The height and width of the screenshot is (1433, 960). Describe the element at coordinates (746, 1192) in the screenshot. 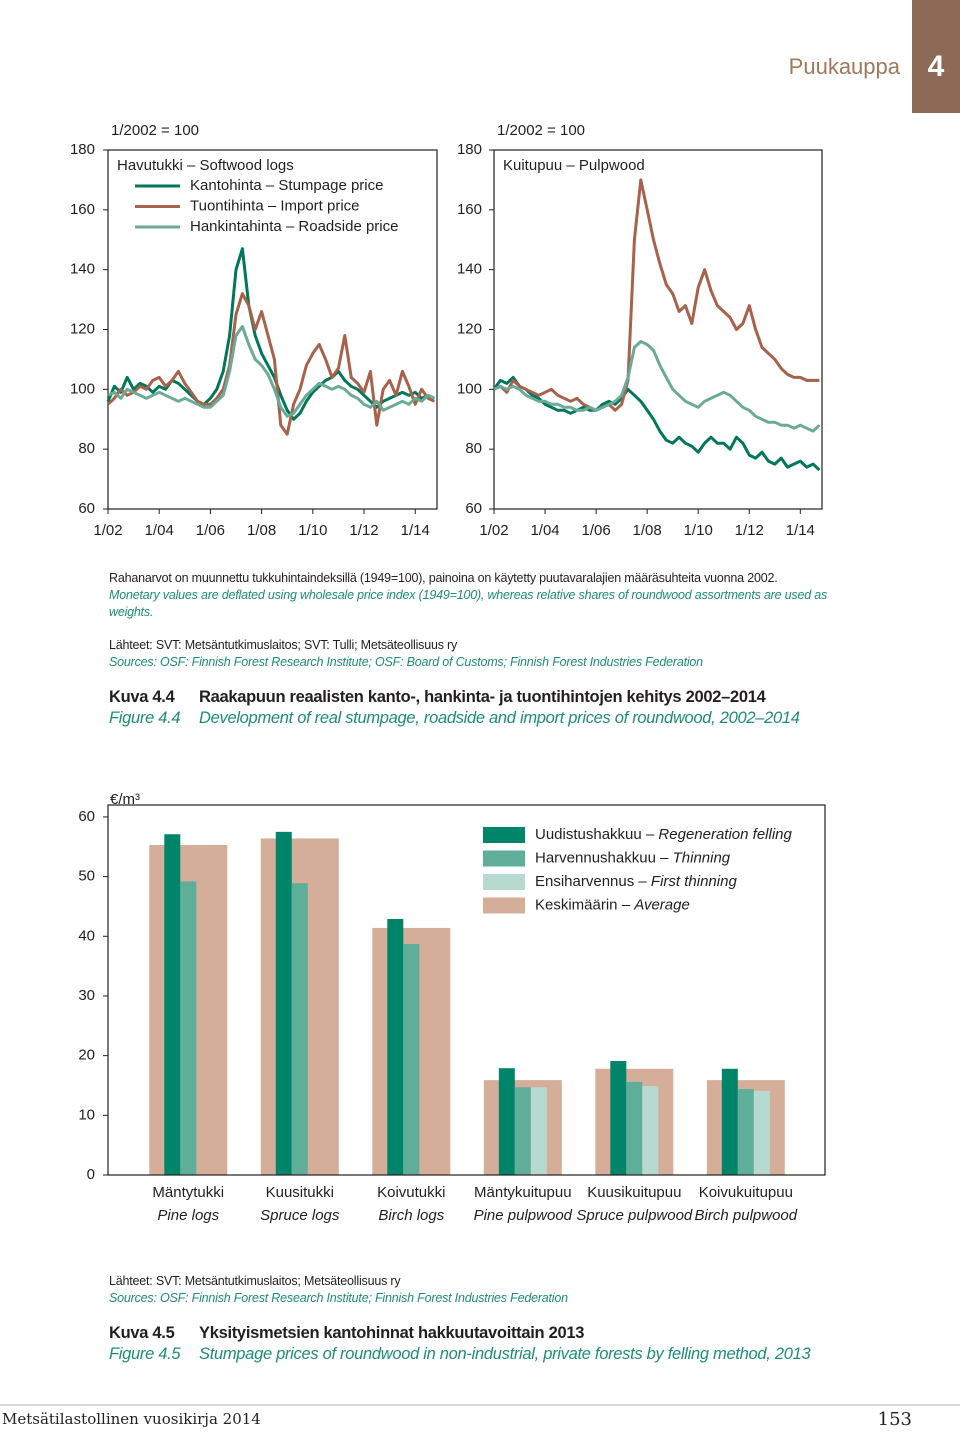

I see `x-tick-label: Koivukuitupuu` at that location.